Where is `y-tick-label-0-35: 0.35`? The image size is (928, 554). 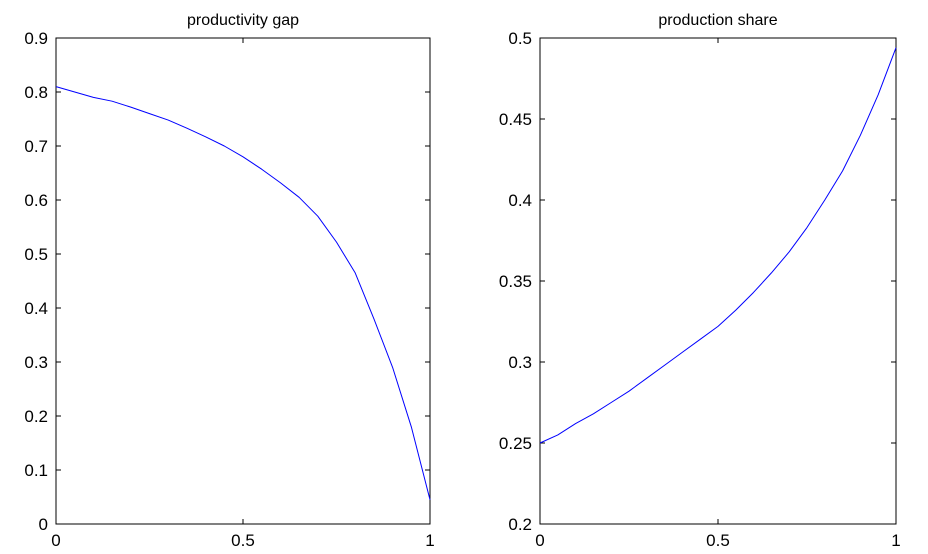
y-tick-label-0-35: 0.35 is located at coordinates (515, 281).